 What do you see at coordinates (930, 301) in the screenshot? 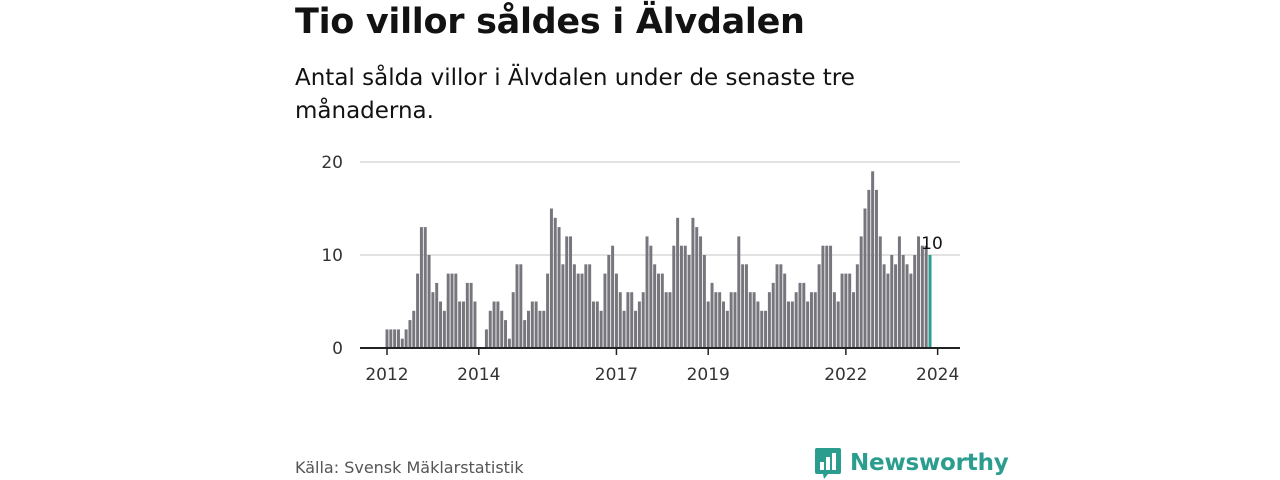
I see `highlight-bar` at bounding box center [930, 301].